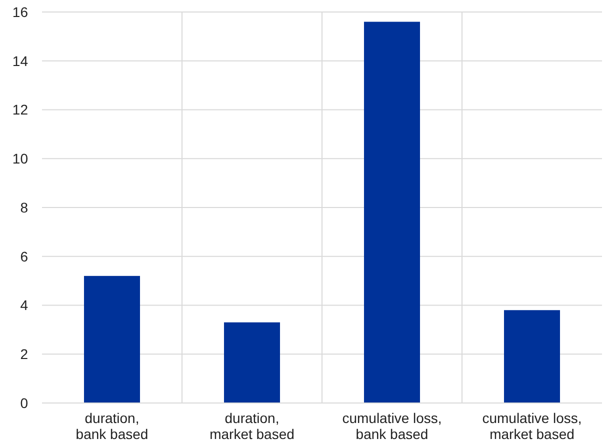 Image resolution: width=606 pixels, height=448 pixels. What do you see at coordinates (112, 426) in the screenshot?
I see `x-tick-label: duration, bank based` at bounding box center [112, 426].